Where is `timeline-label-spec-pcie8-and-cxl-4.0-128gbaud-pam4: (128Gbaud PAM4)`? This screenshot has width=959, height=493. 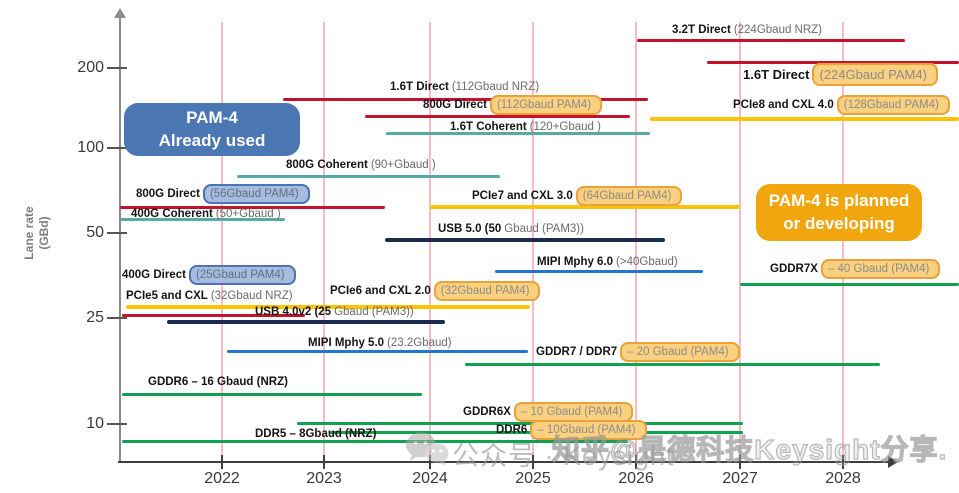
timeline-label-spec-pcie8-and-cxl-4.0-128gbaud-pam4: (128Gbaud PAM4) is located at coordinates (893, 105).